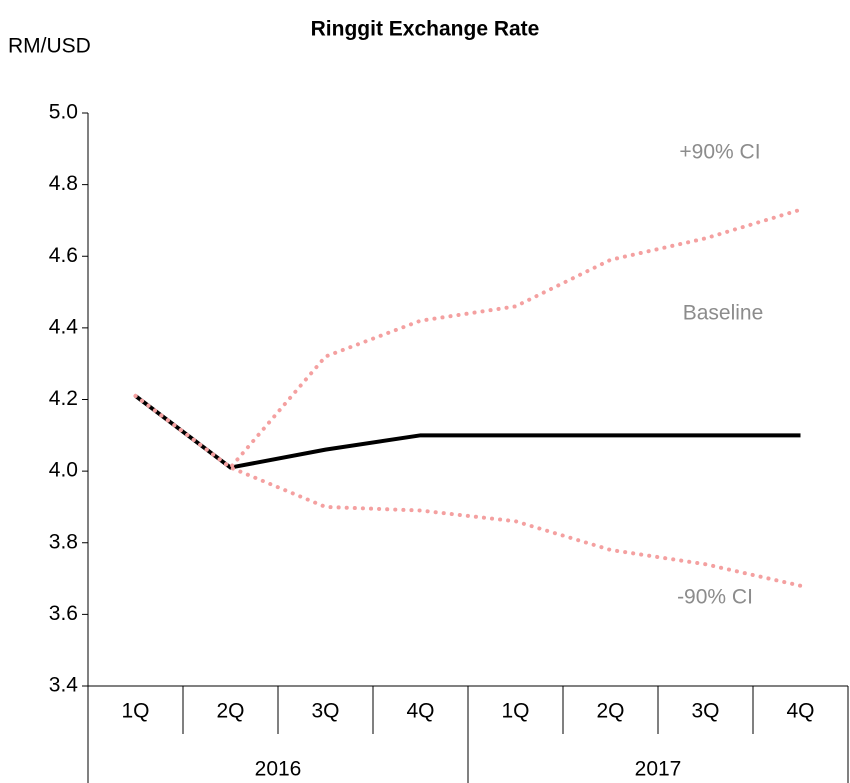  Describe the element at coordinates (63, 470) in the screenshot. I see `y-tick-label: 4.0` at that location.